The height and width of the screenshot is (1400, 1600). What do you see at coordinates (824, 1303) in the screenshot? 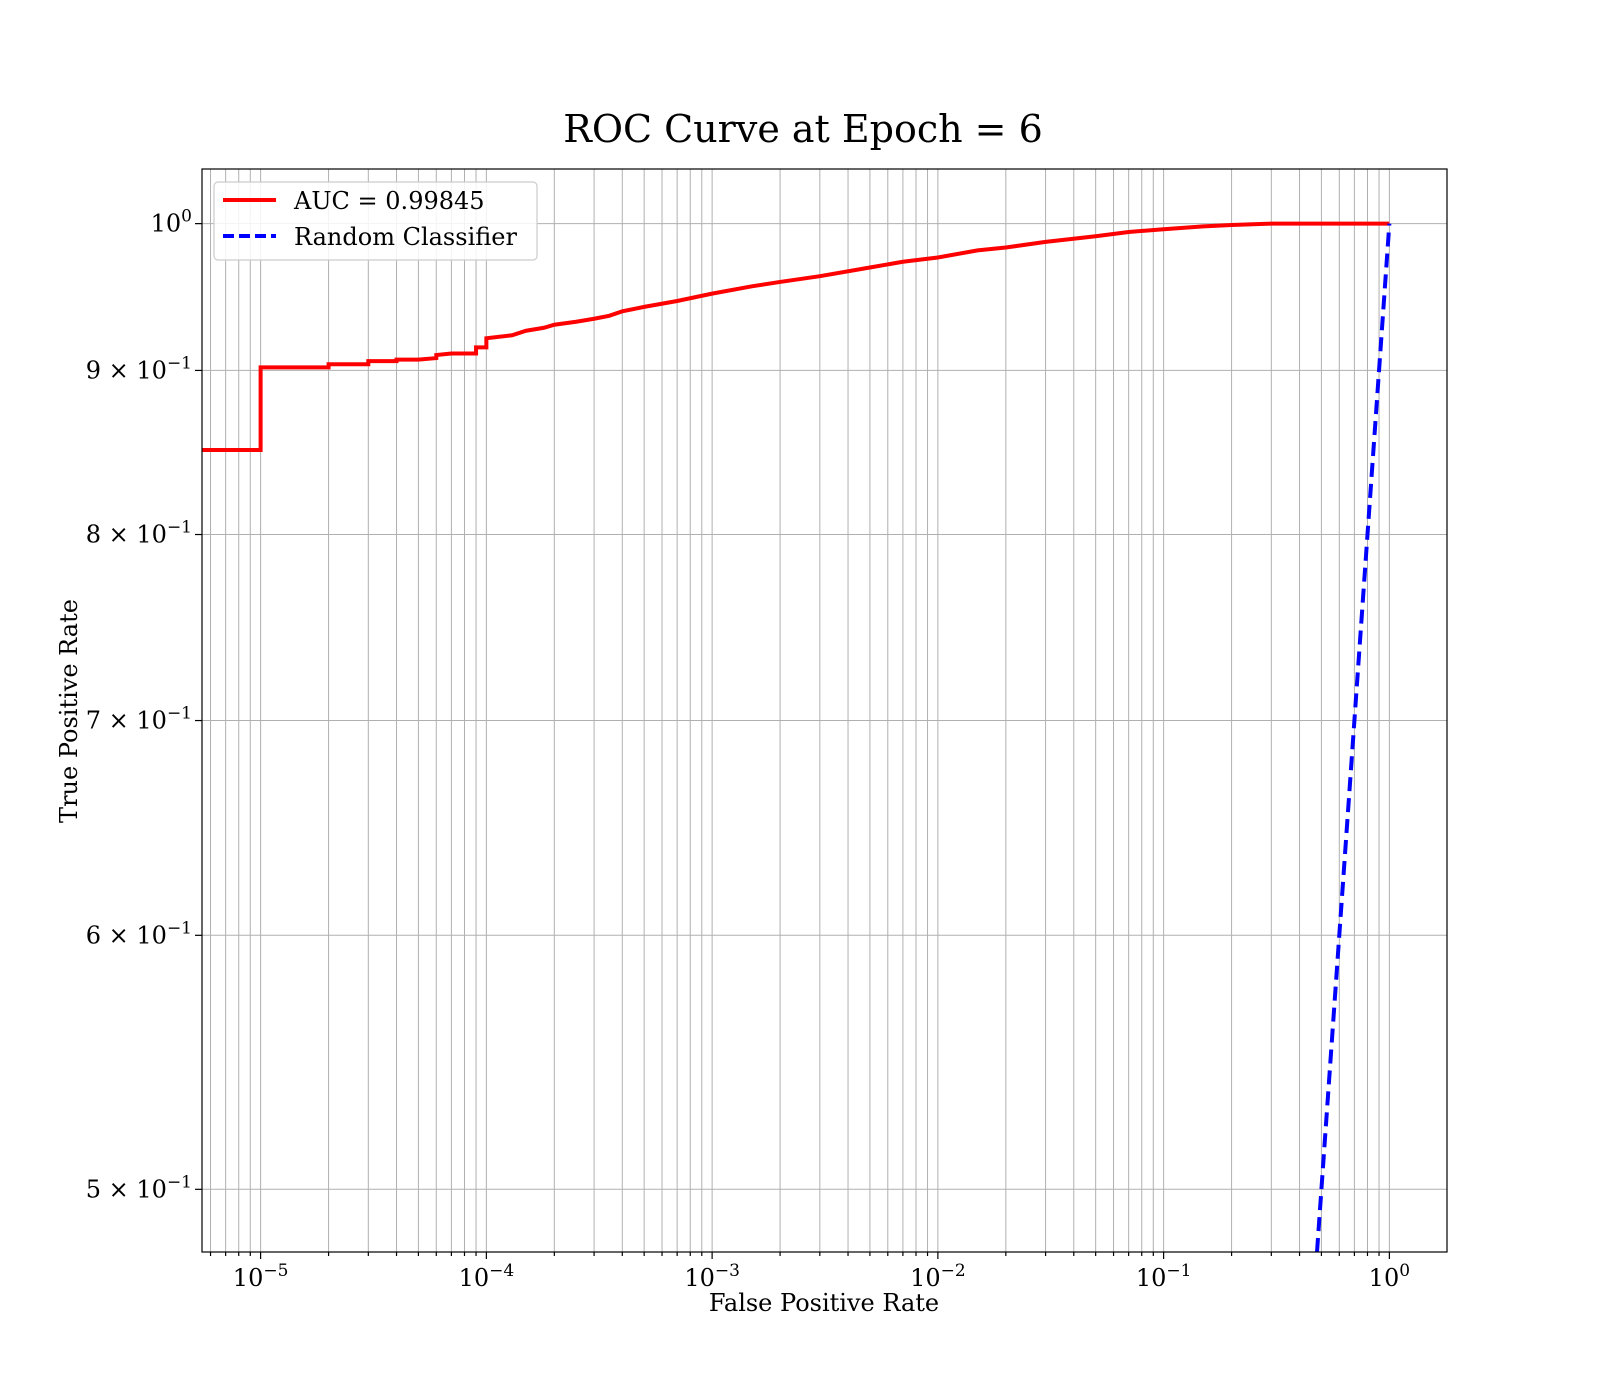
I see `x-axis-label: False Positive Rate` at bounding box center [824, 1303].